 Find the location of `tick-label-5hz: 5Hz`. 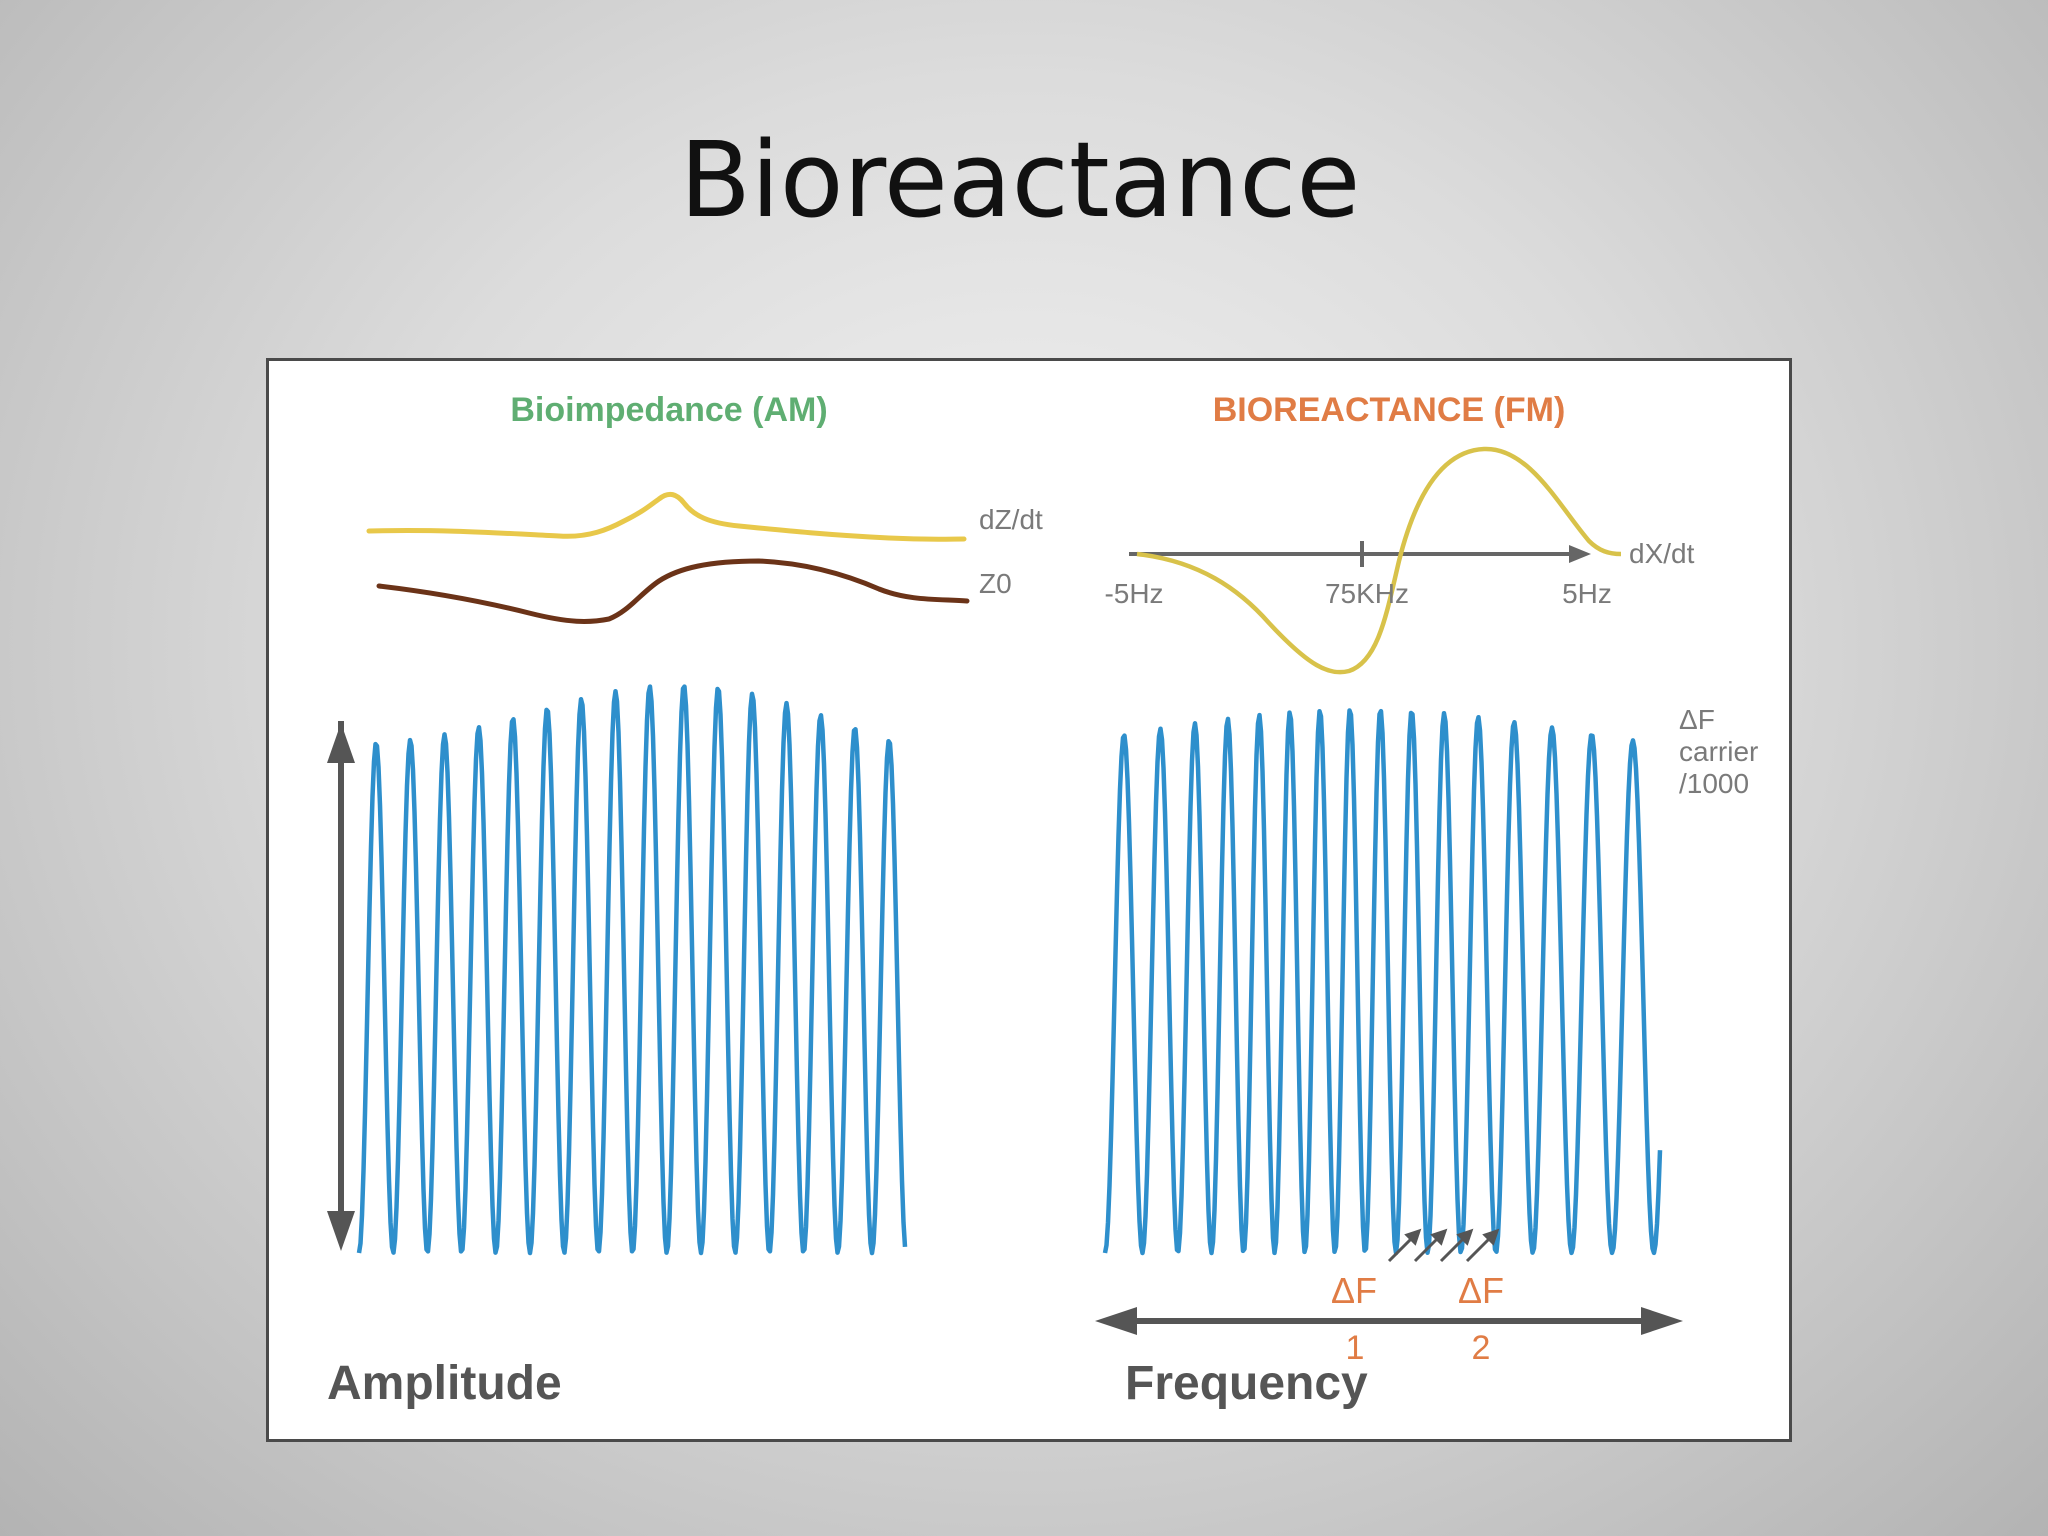

tick-label-5hz: 5Hz is located at coordinates (1587, 593).